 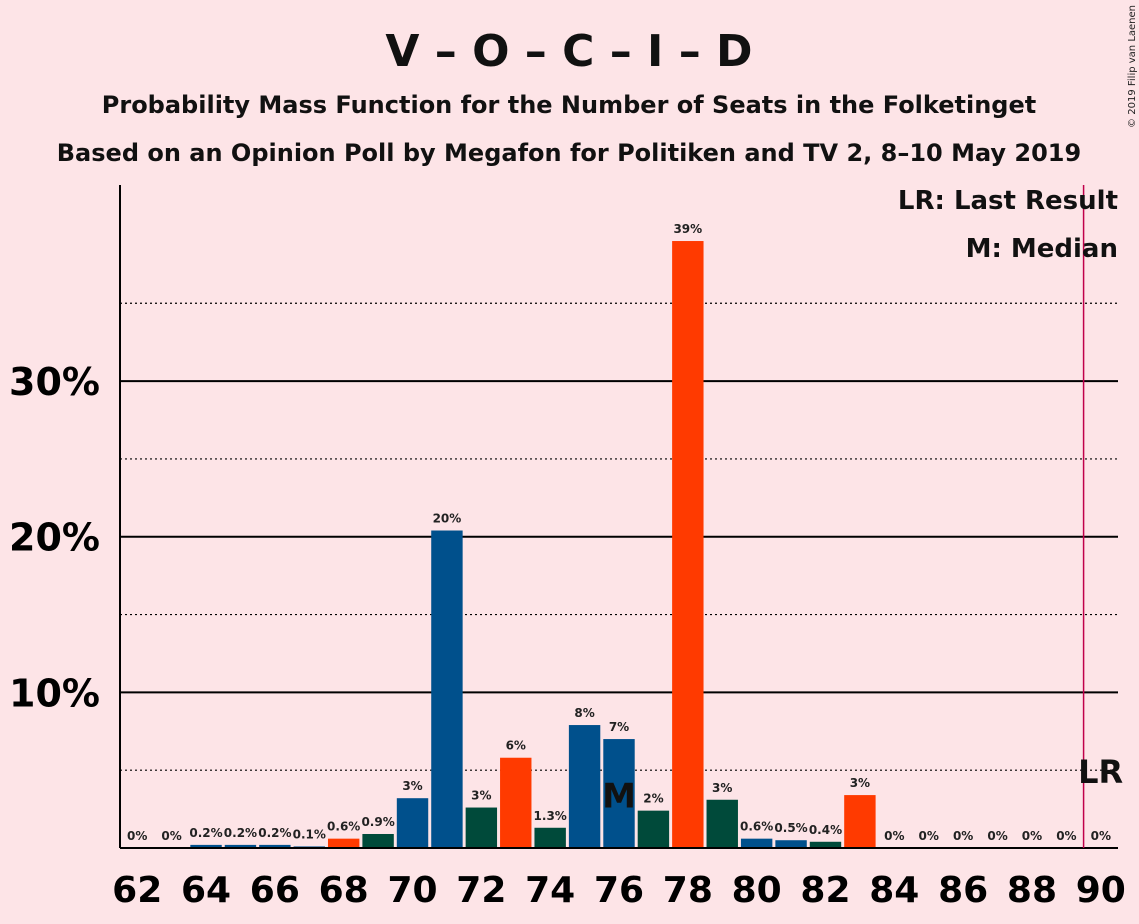 I want to click on y-tick-label: 30%, so click(x=54, y=382).